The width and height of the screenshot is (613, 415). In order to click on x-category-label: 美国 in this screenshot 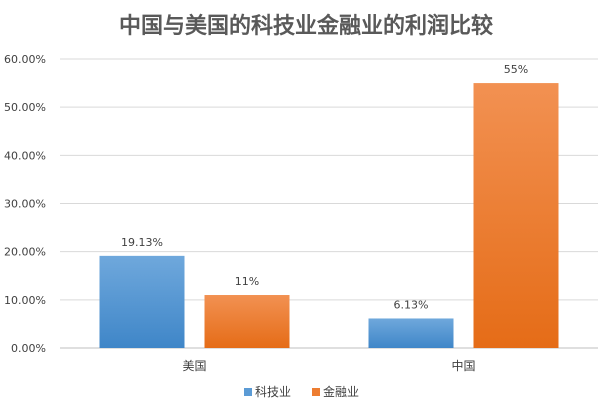, I will do `click(194, 366)`.